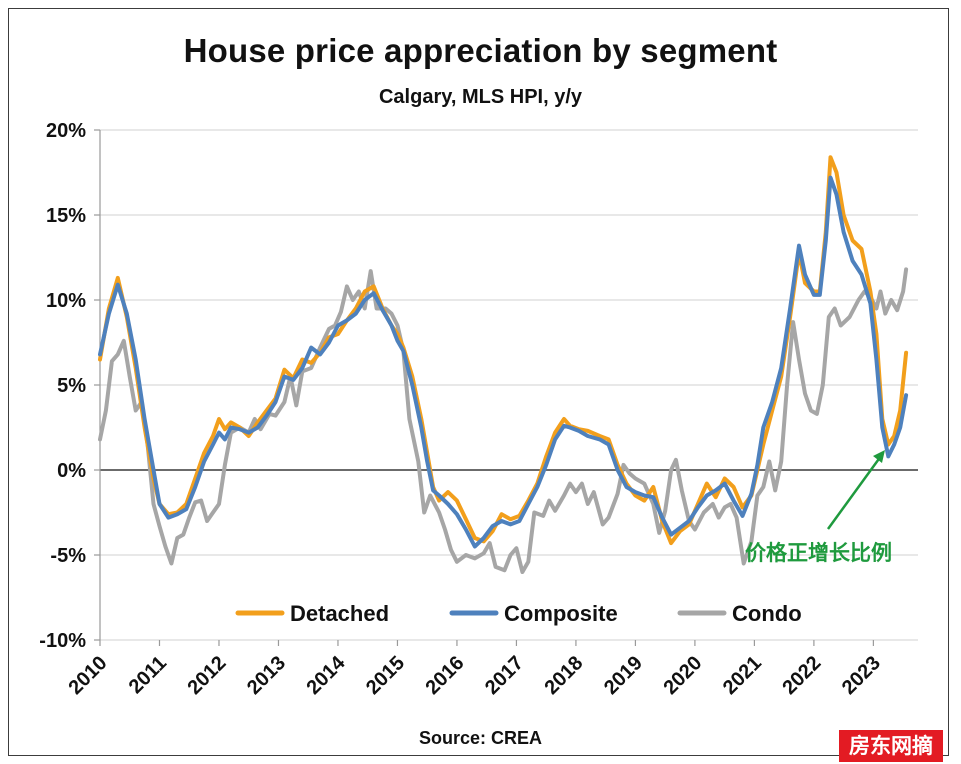  Describe the element at coordinates (480, 97) in the screenshot. I see `chart-subtitle: Calgary, MLS HPI, y/y` at that location.